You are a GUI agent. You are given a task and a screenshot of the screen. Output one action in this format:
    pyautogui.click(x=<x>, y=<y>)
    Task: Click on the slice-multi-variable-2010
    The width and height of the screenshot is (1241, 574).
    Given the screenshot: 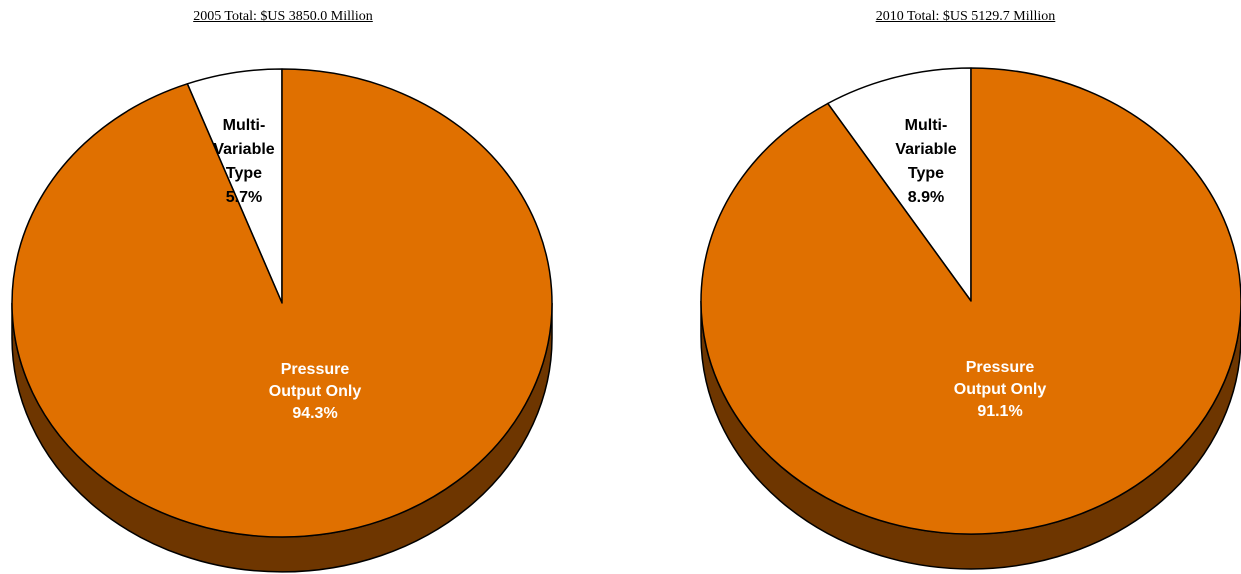 What is the action you would take?
    pyautogui.click(x=899, y=184)
    